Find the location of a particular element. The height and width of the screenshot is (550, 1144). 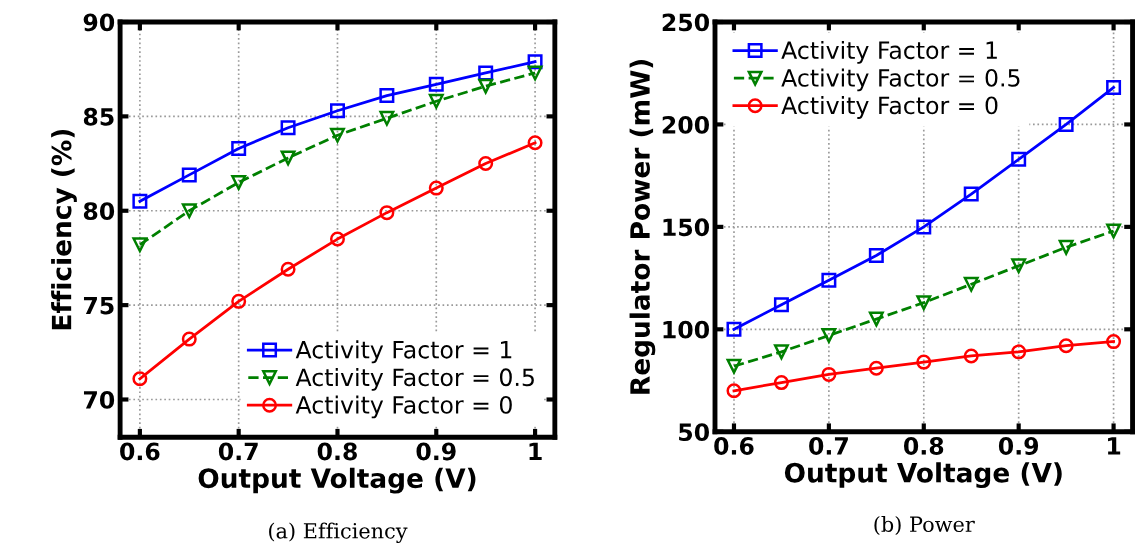

y-tick-label: 250 is located at coordinates (686, 22).